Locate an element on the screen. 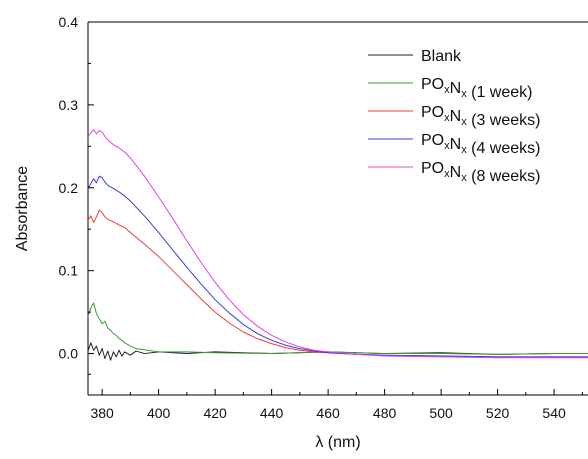 Image resolution: width=588 pixels, height=459 pixels. legend-label: POxNx (3 weeks) is located at coordinates (480, 116).